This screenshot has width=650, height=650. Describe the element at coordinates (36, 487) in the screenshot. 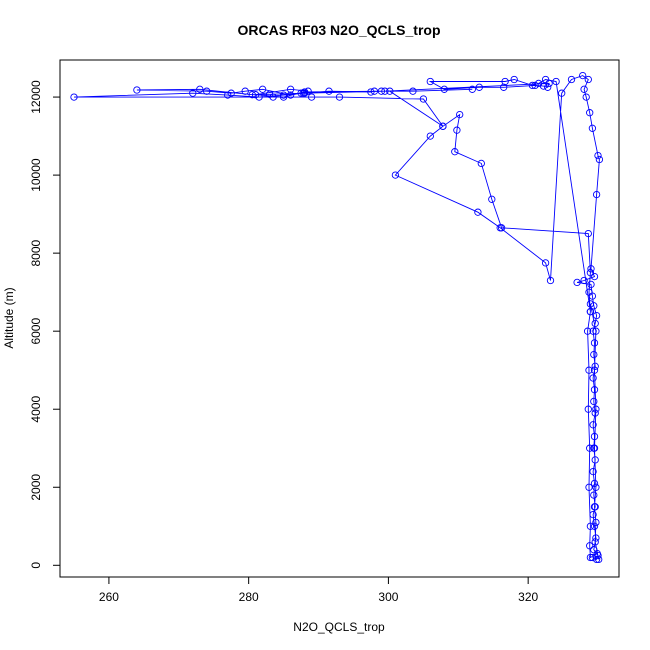

I see `y-tick-label: 2000` at that location.